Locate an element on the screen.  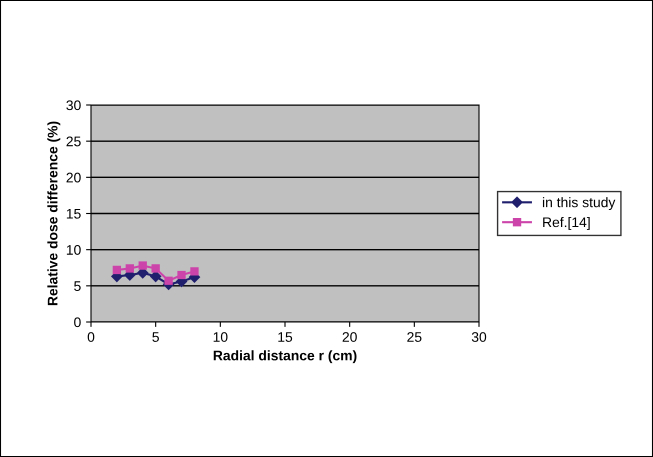
x-tick-label: 20 is located at coordinates (349, 337).